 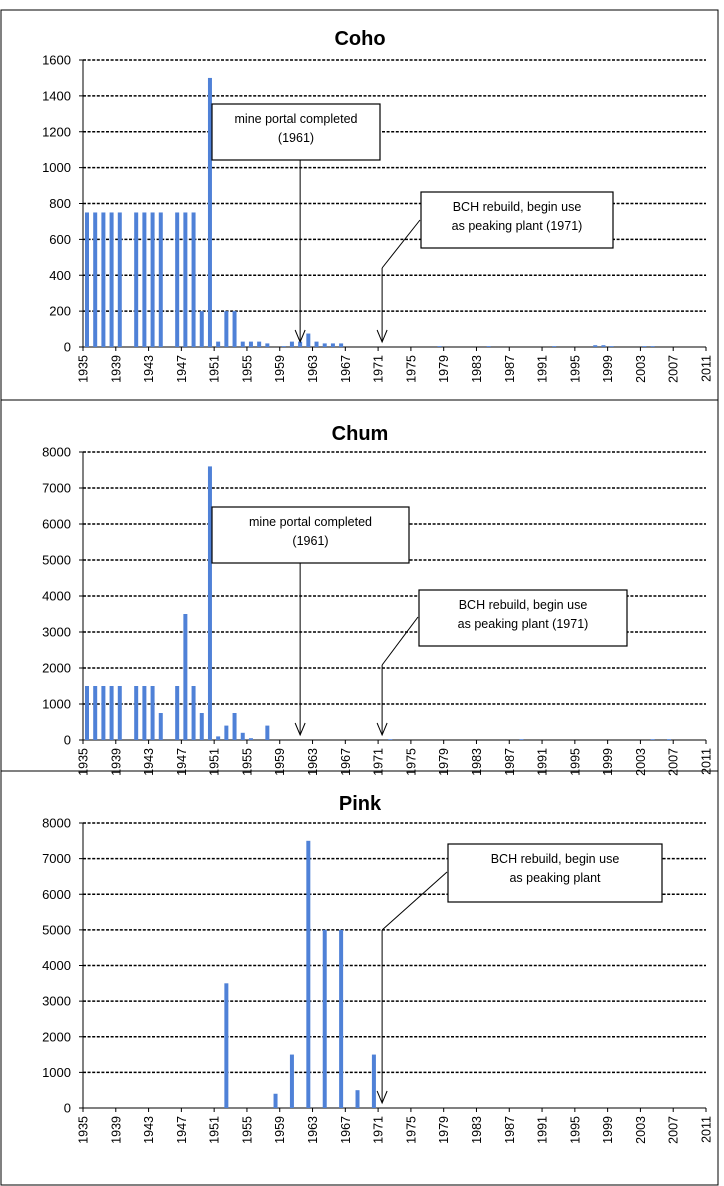 I want to click on y-tick-label: 4000, so click(x=56, y=965).